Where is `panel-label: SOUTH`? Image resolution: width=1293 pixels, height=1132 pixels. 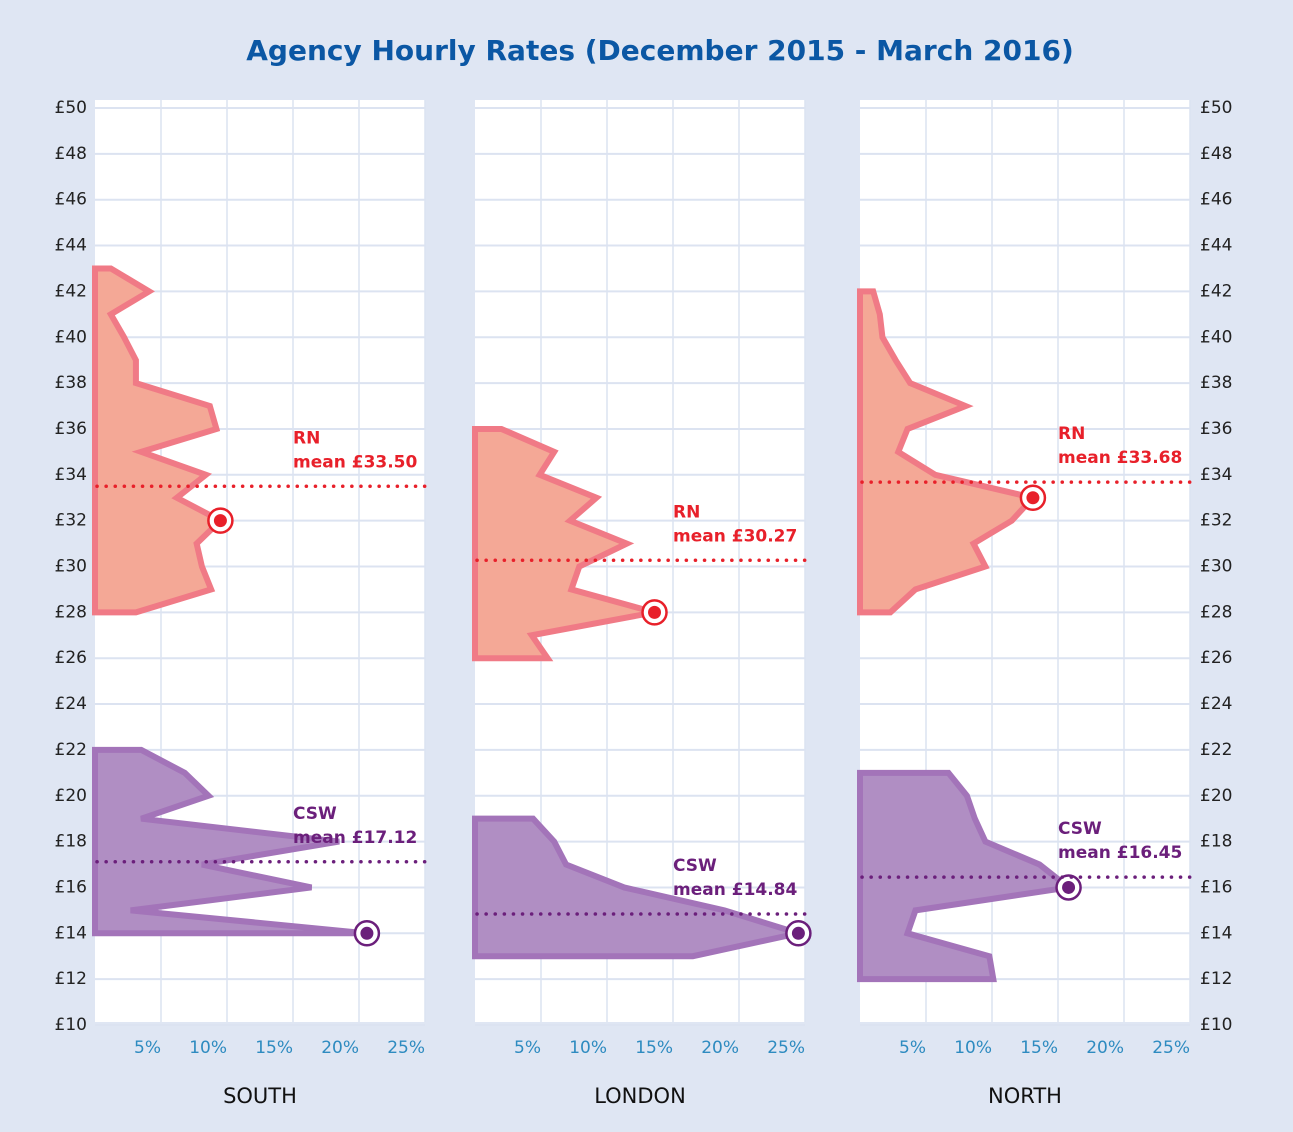 panel-label: SOUTH is located at coordinates (260, 1096).